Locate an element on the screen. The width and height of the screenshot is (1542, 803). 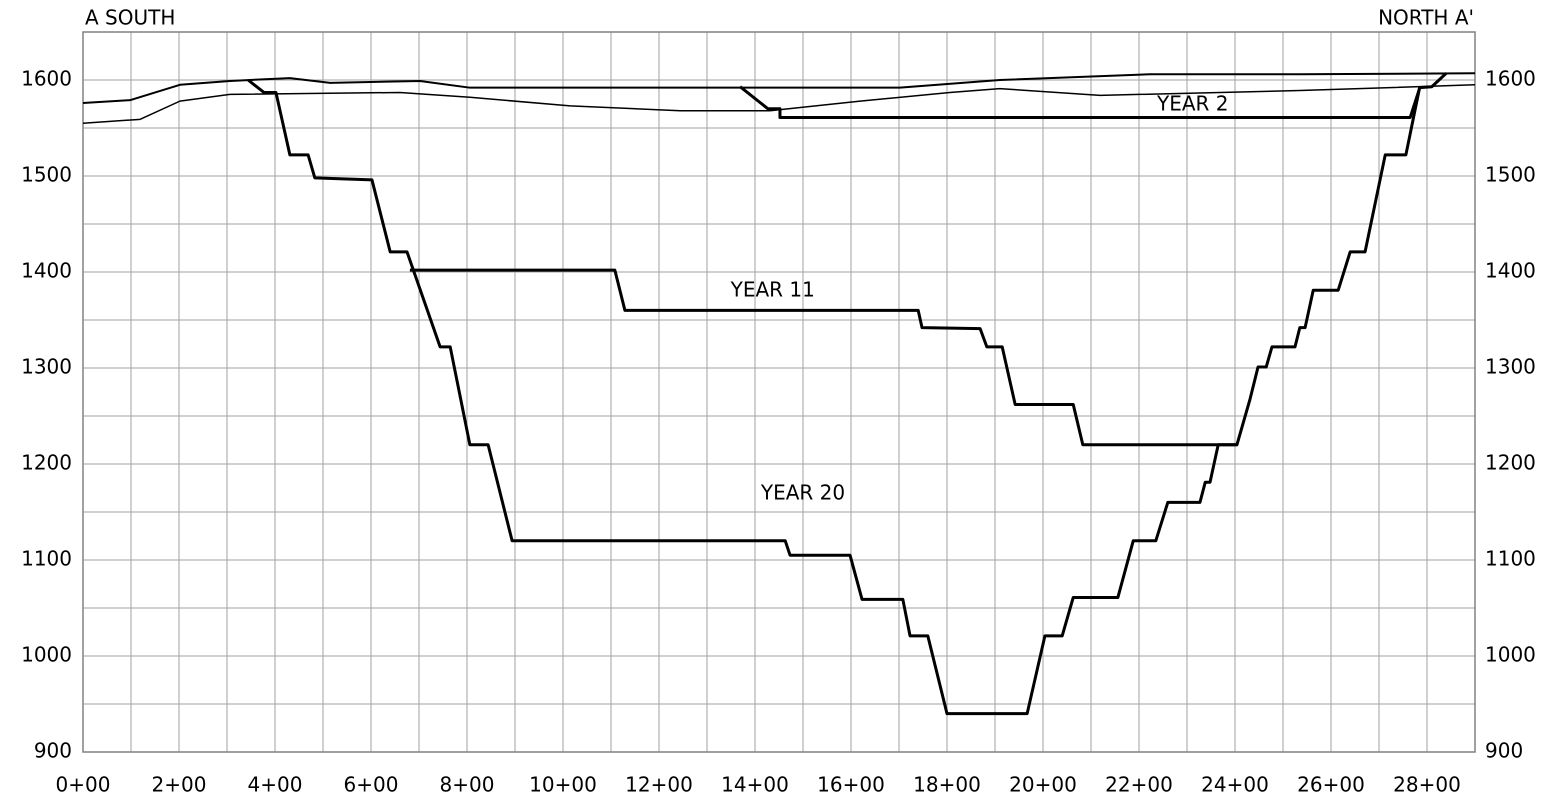
y-tick-label: 1200 is located at coordinates (46, 463).